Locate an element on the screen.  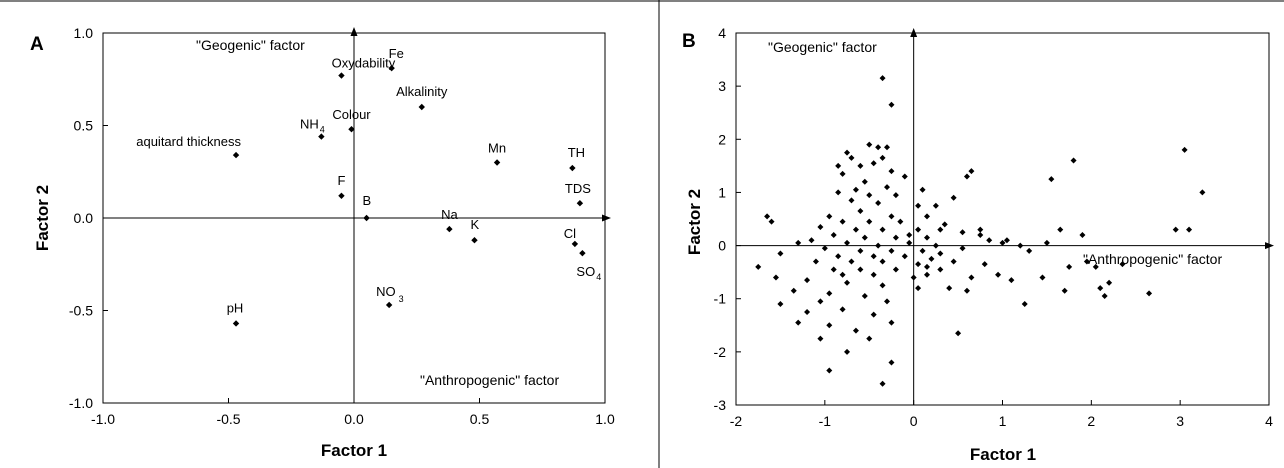
panel-b-y-tick-label: 2 is located at coordinates (722, 139).